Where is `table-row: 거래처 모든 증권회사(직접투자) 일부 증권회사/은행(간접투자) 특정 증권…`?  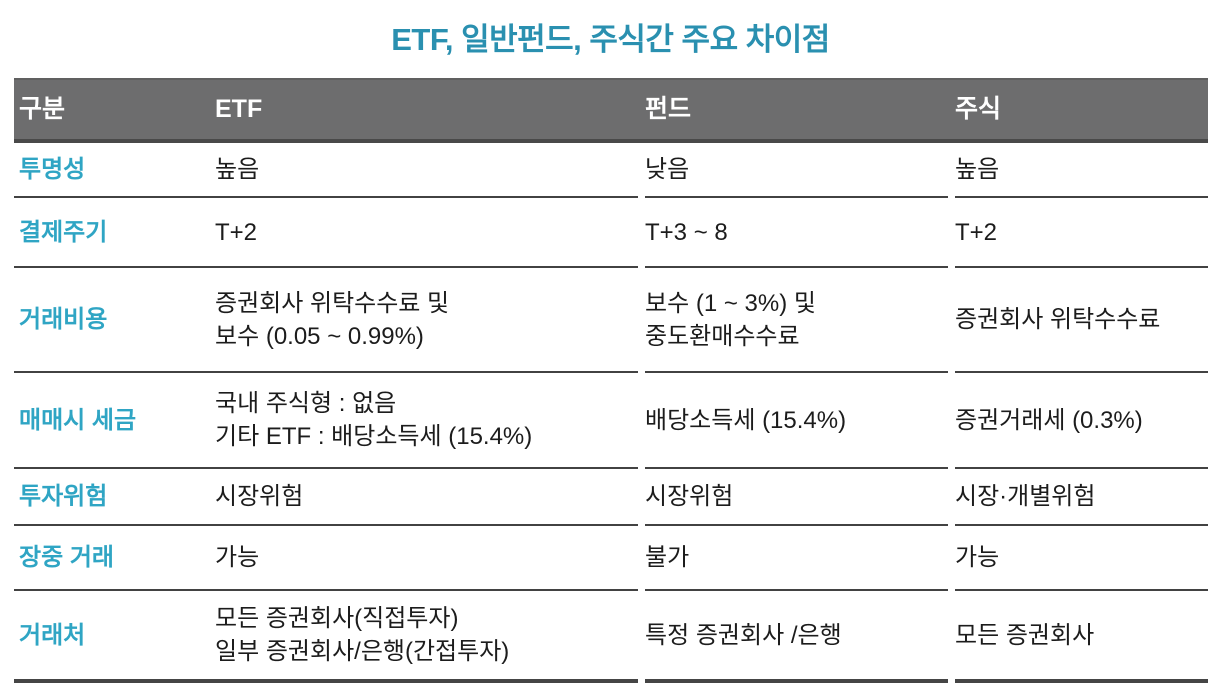 table-row: 거래처 모든 증권회사(직접투자) 일부 증권회사/은행(간접투자) 특정 증권… is located at coordinates (611, 637).